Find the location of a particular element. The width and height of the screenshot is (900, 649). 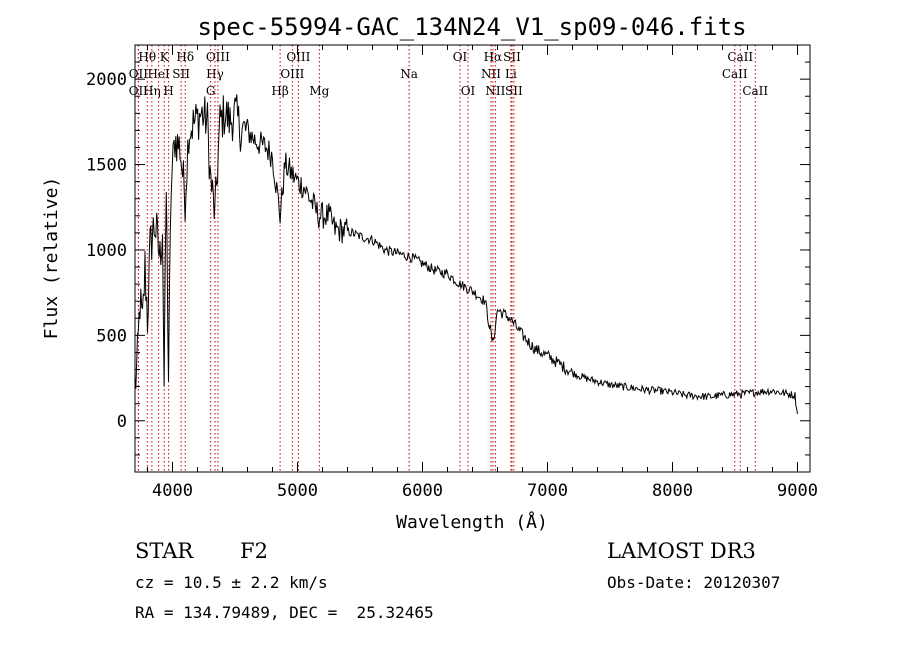

chart-title: spec-55994-GAC_134N24_V1_sp09-046.fits is located at coordinates (471, 27).